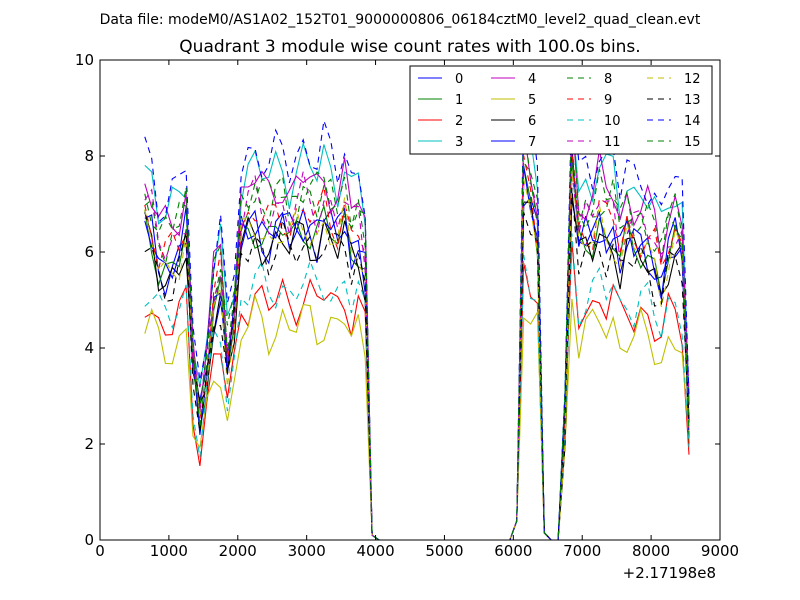 This screenshot has height=600, width=800. I want to click on x-tick-label: 4000, so click(375, 551).